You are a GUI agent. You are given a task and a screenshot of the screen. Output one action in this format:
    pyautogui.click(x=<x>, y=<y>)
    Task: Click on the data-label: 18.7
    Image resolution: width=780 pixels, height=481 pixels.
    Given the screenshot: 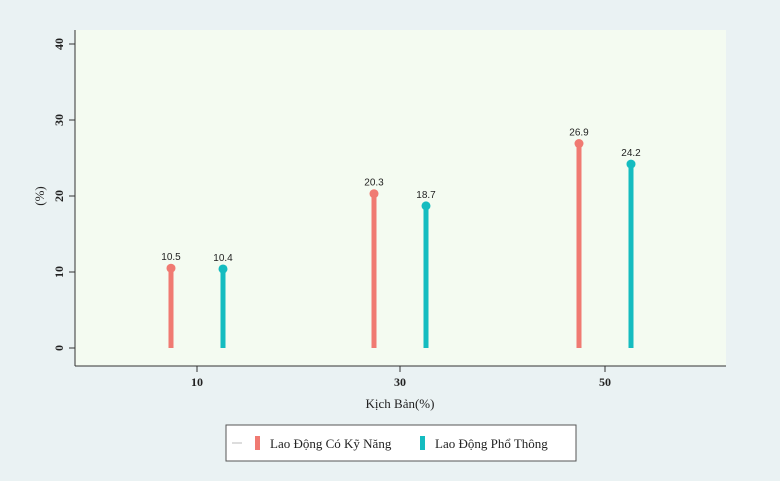 What is the action you would take?
    pyautogui.click(x=426, y=195)
    